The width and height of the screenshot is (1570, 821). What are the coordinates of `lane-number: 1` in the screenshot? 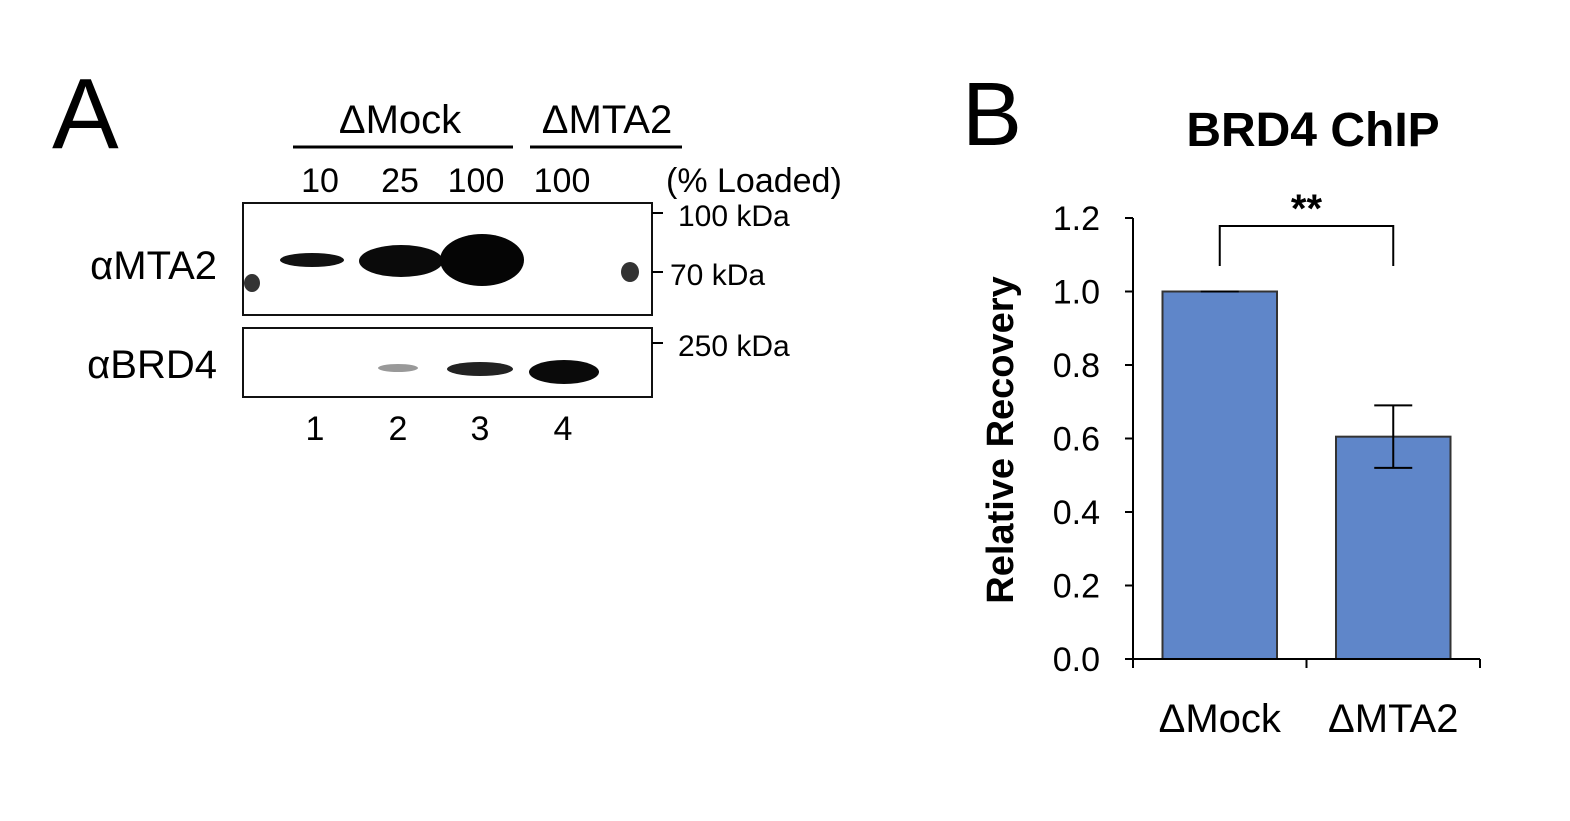 It's located at (315, 429).